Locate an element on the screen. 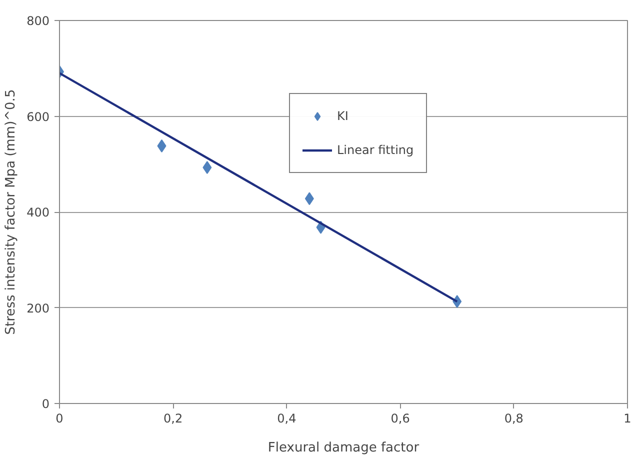  y-tick-label: 0 is located at coordinates (46, 404).